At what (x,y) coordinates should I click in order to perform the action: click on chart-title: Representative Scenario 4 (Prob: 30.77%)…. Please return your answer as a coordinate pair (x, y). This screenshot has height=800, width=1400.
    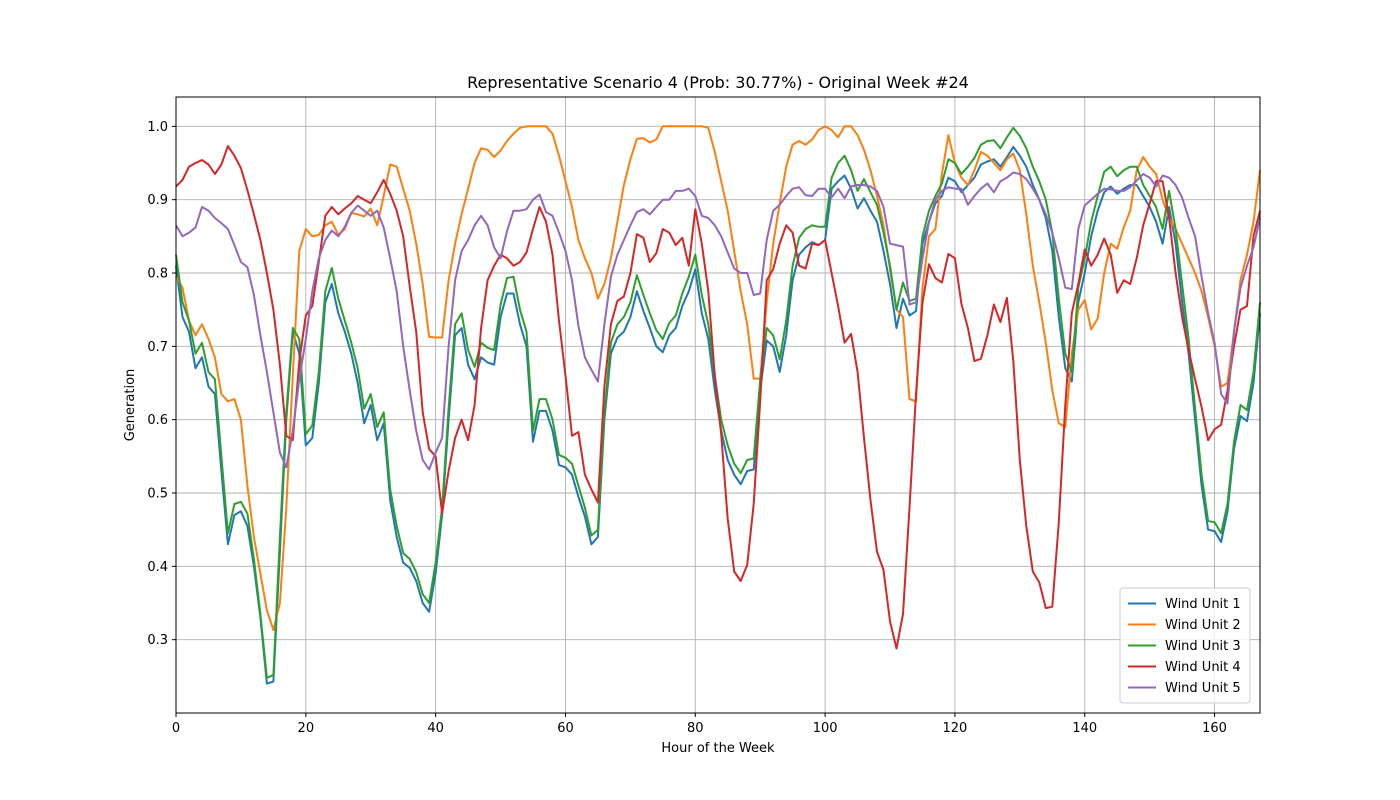
    Looking at the image, I should click on (718, 82).